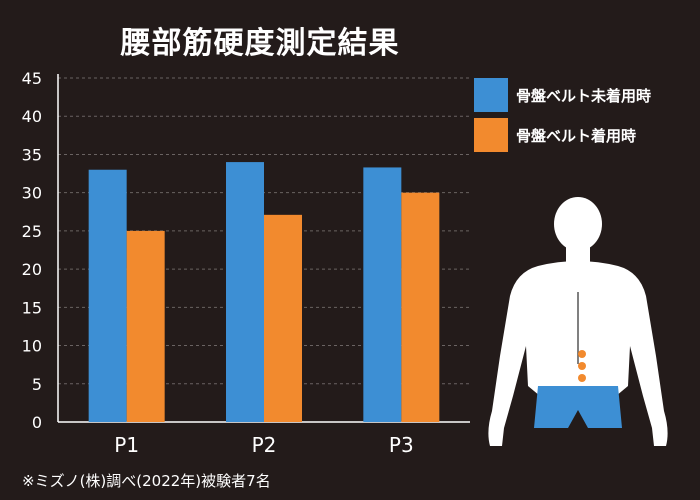 This screenshot has height=500, width=700. What do you see at coordinates (491, 95) in the screenshot?
I see `legend-swatch-blue` at bounding box center [491, 95].